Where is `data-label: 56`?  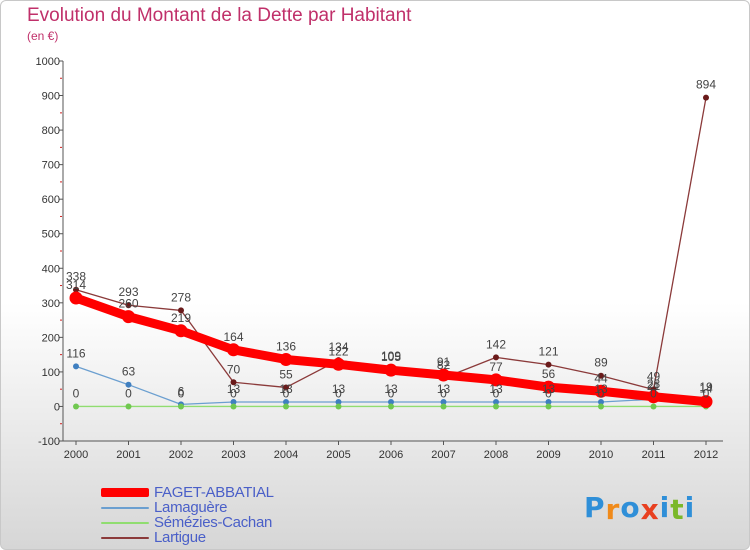 data-label: 56 is located at coordinates (549, 374).